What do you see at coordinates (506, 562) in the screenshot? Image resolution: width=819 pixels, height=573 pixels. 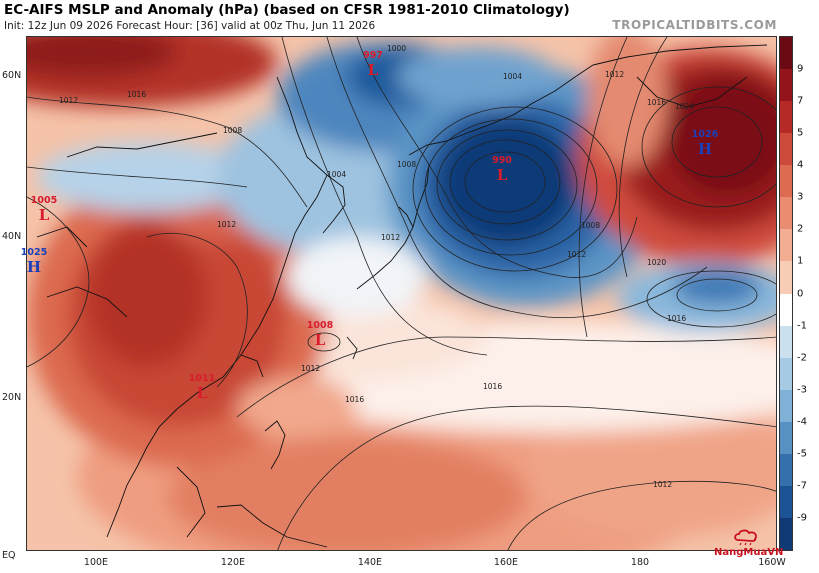 I see `lon-label-160e: 160E` at bounding box center [506, 562].